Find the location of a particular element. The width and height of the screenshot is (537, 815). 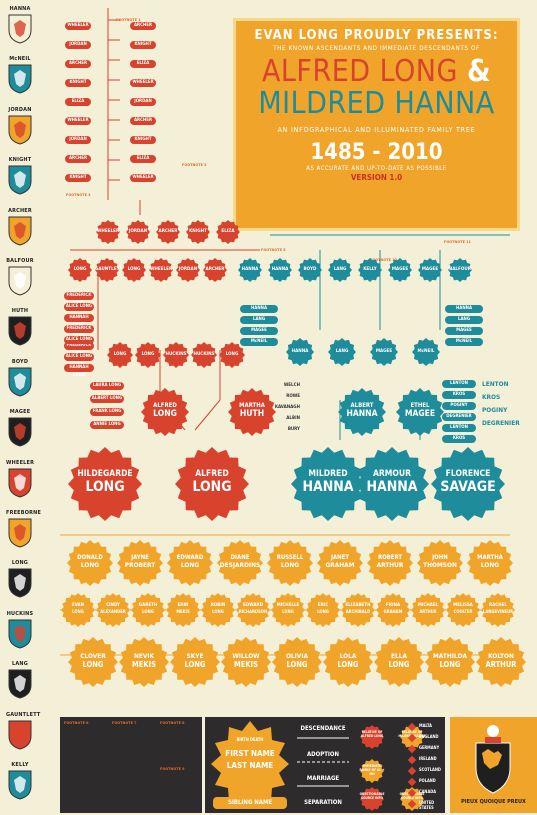

gen7-node: EDWARD RICHARDSON is located at coordinates (253, 610).